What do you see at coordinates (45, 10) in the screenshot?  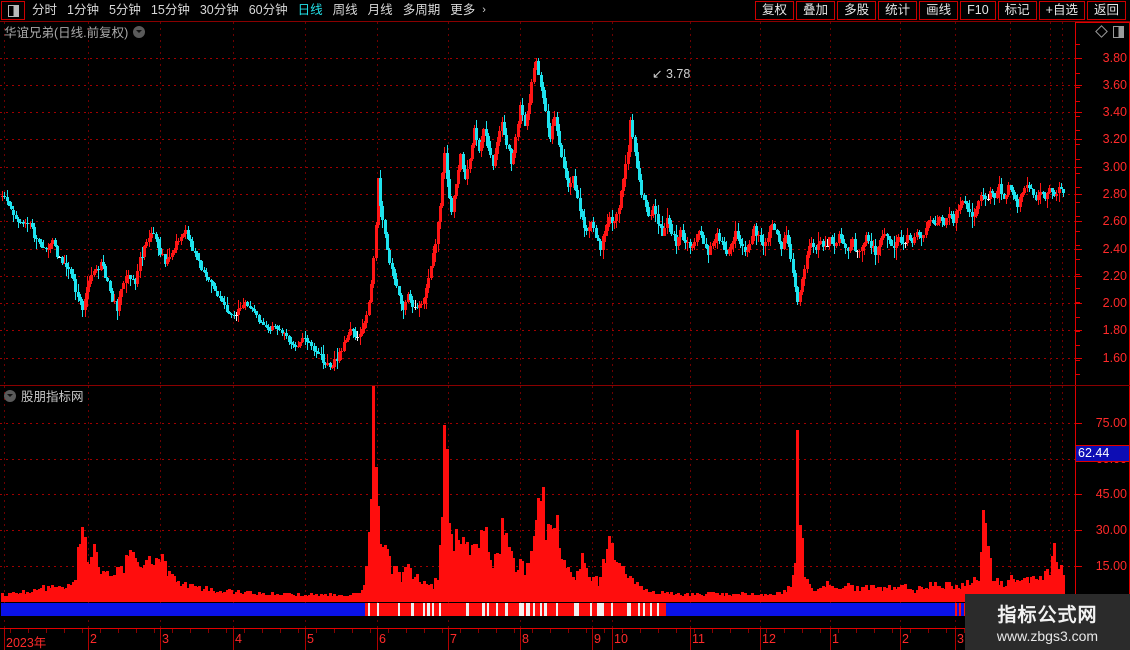 I see `period-tab-0: 分时` at bounding box center [45, 10].